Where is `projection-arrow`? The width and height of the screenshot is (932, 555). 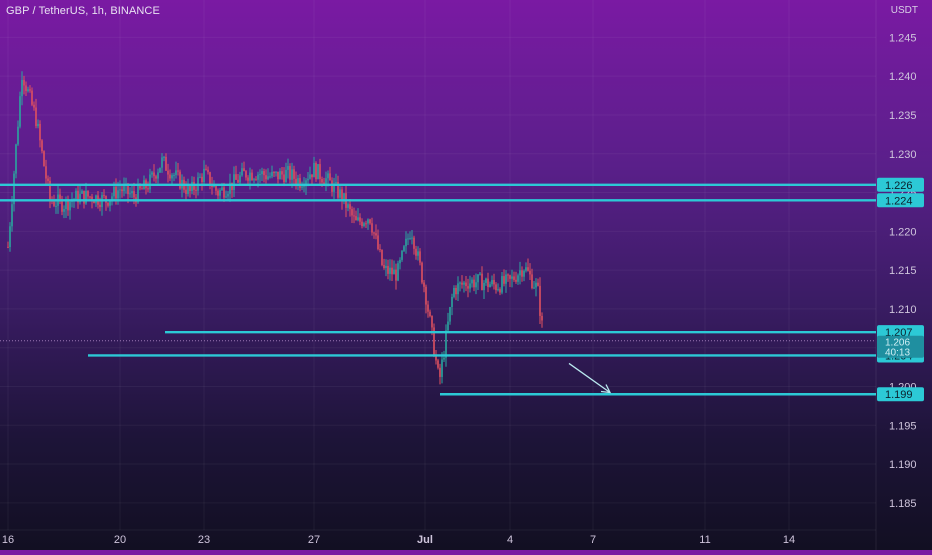 projection-arrow is located at coordinates (590, 378).